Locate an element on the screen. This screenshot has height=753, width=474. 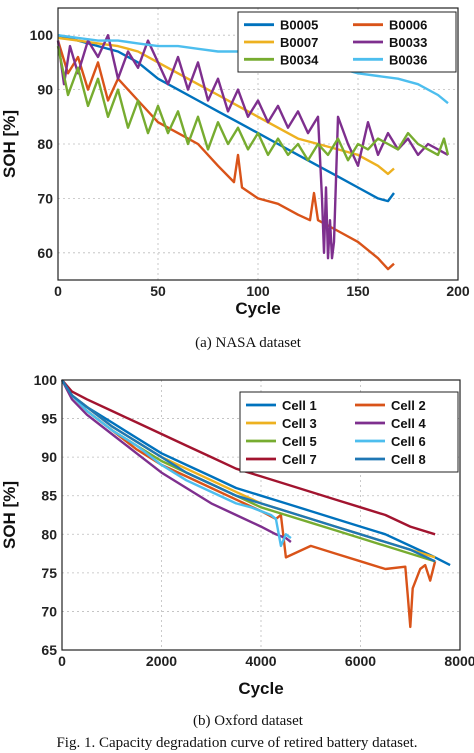
y-tick-label: 65 is located at coordinates (49, 650).